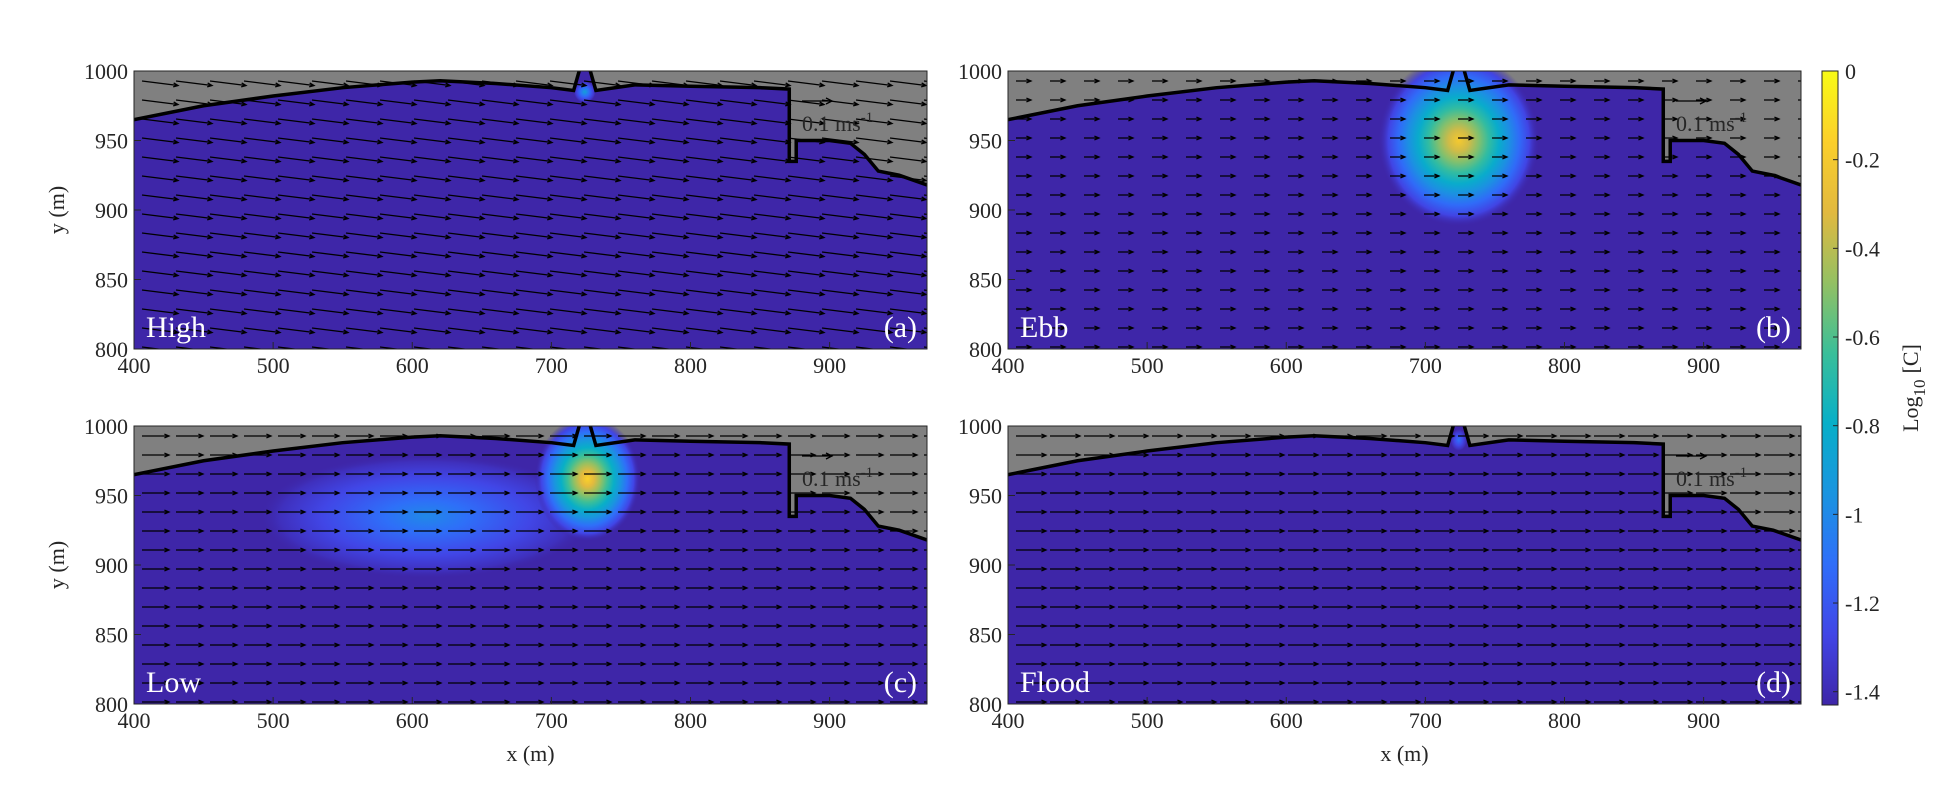 The height and width of the screenshot is (804, 1946). Describe the element at coordinates (56, 210) in the screenshot. I see `y-axis-label: y (m)` at that location.